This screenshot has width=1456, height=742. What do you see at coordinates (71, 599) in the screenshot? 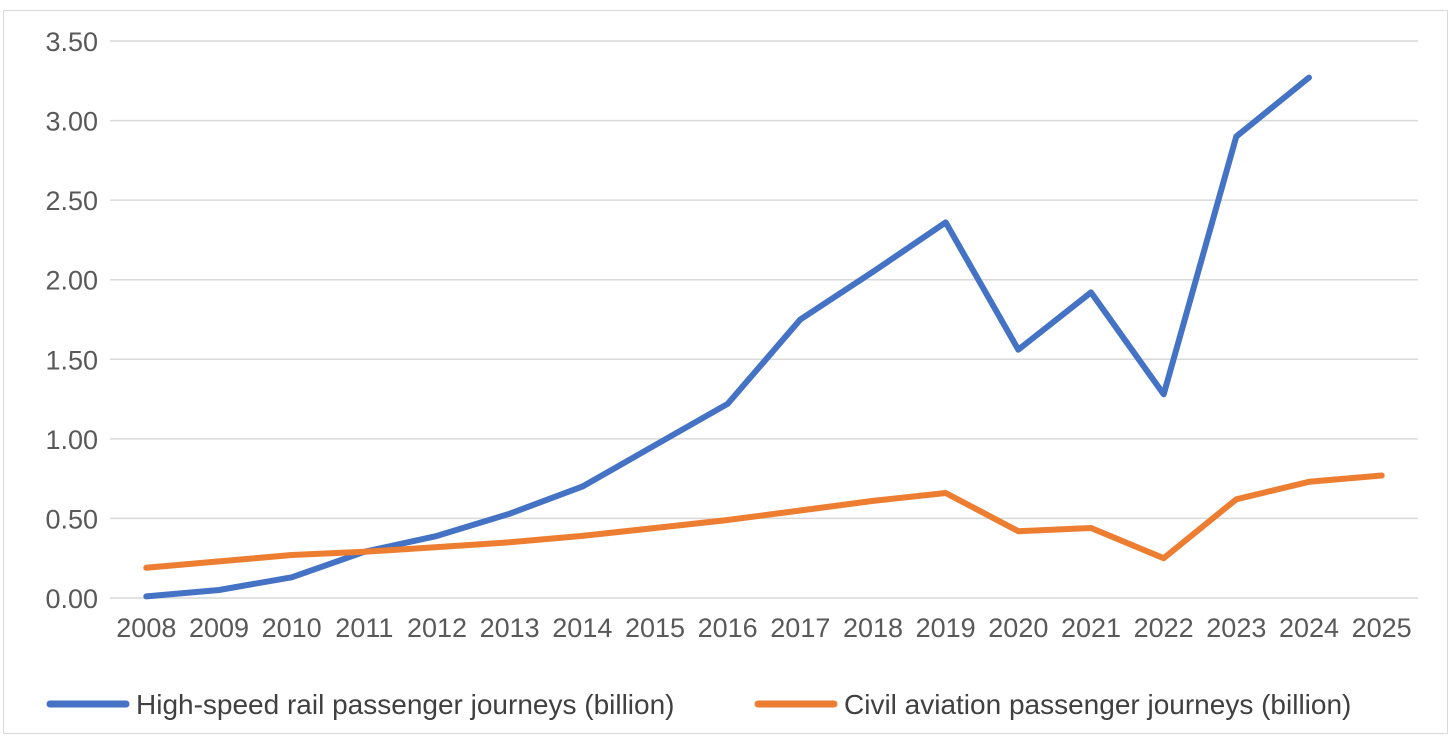
I see `y-tick-label: 0.00` at bounding box center [71, 599].